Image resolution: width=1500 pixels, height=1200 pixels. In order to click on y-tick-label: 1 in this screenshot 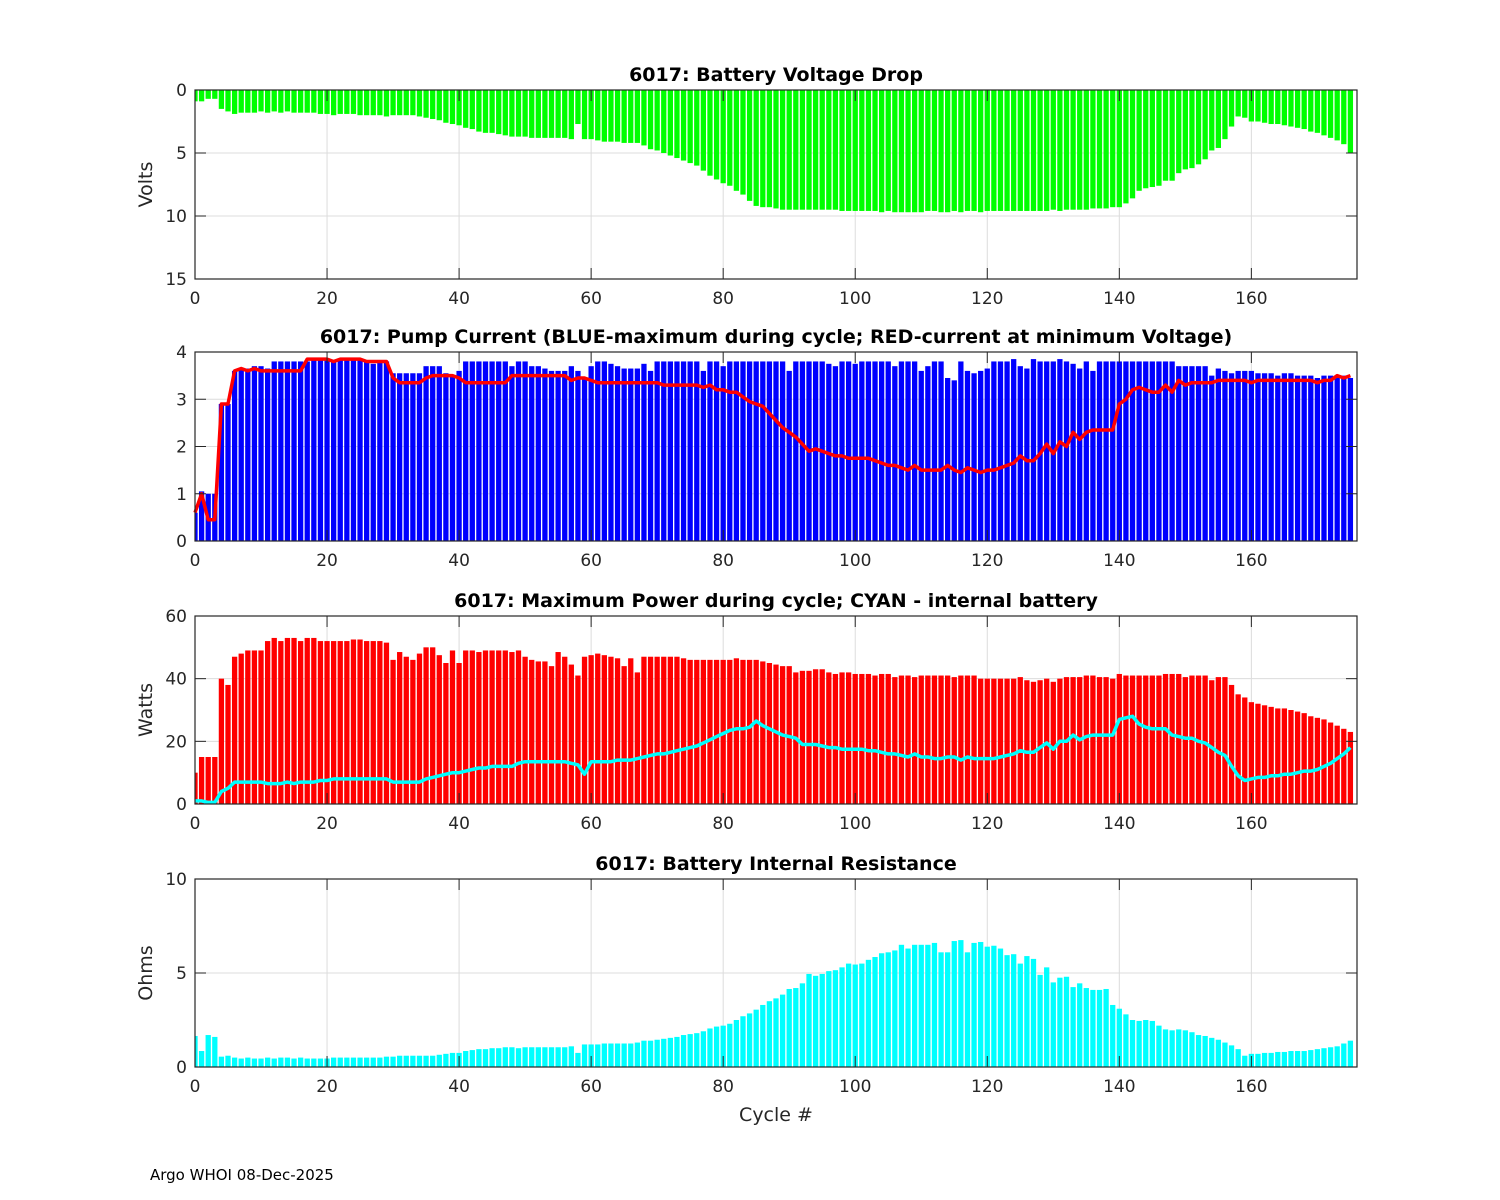, I will do `click(181, 495)`.